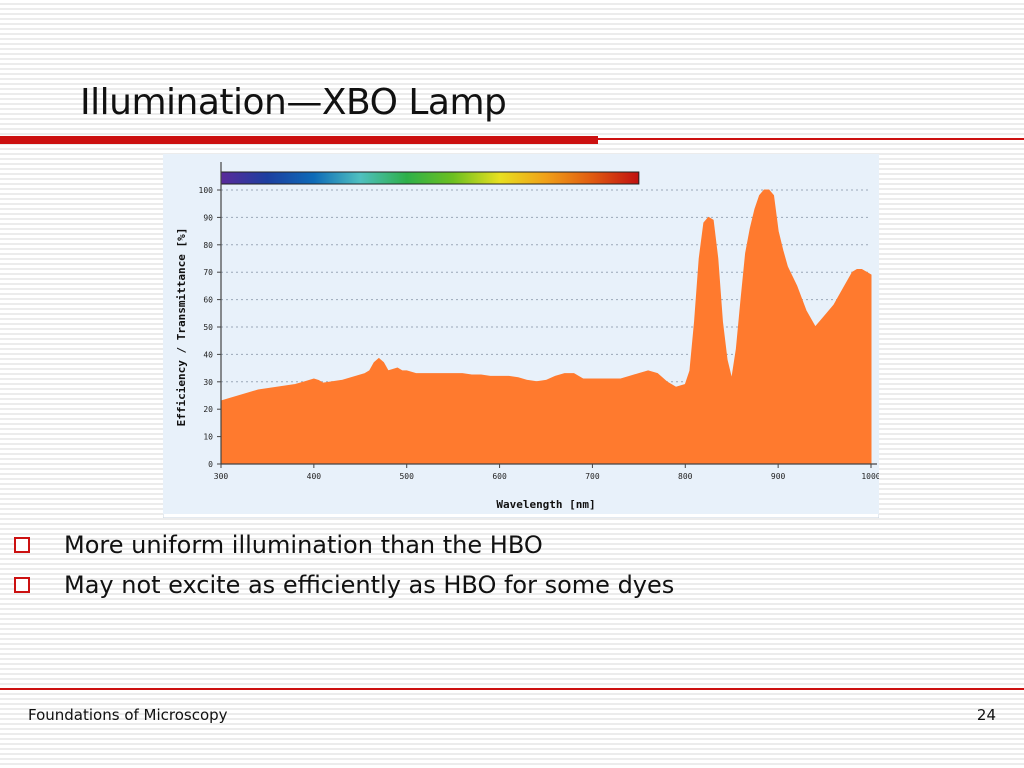 This screenshot has width=1024, height=768. Describe the element at coordinates (299, 140) in the screenshot. I see `title-rule-thick` at that location.